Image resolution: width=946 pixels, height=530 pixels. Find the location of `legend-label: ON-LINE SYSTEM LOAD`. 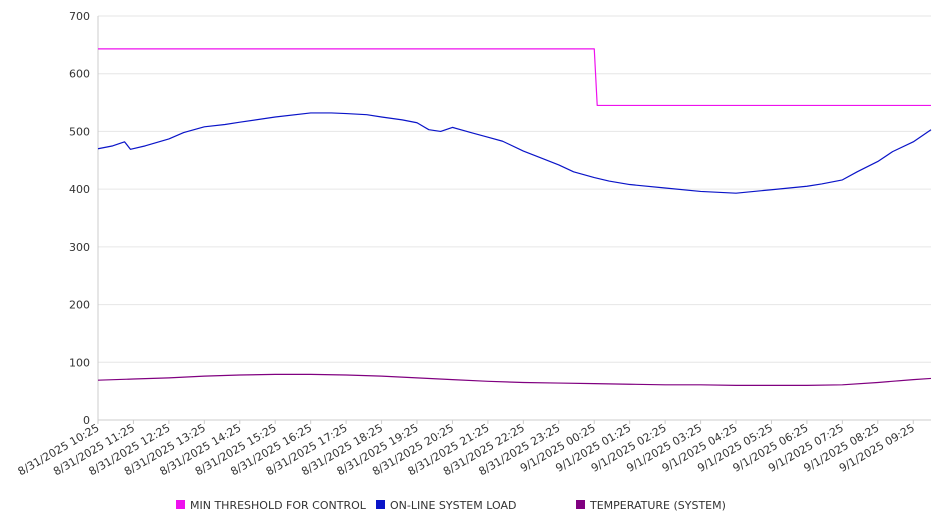

legend-label: ON-LINE SYSTEM LOAD is located at coordinates (453, 505).